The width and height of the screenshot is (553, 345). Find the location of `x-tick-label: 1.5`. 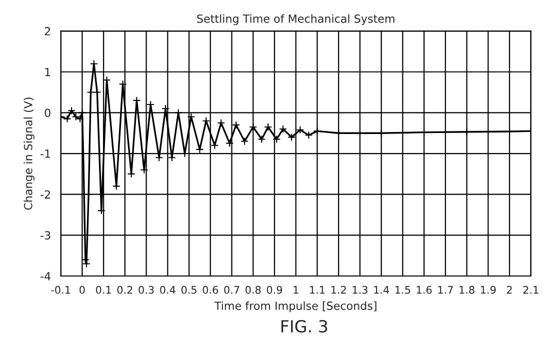

x-tick-label: 1.5 is located at coordinates (403, 290).